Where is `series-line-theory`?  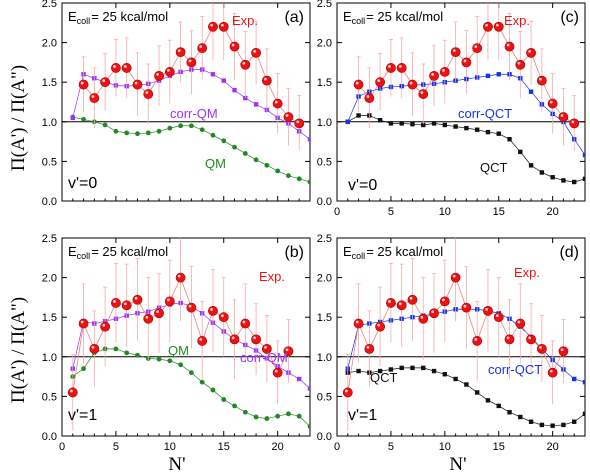 series-line-theory is located at coordinates (466, 149).